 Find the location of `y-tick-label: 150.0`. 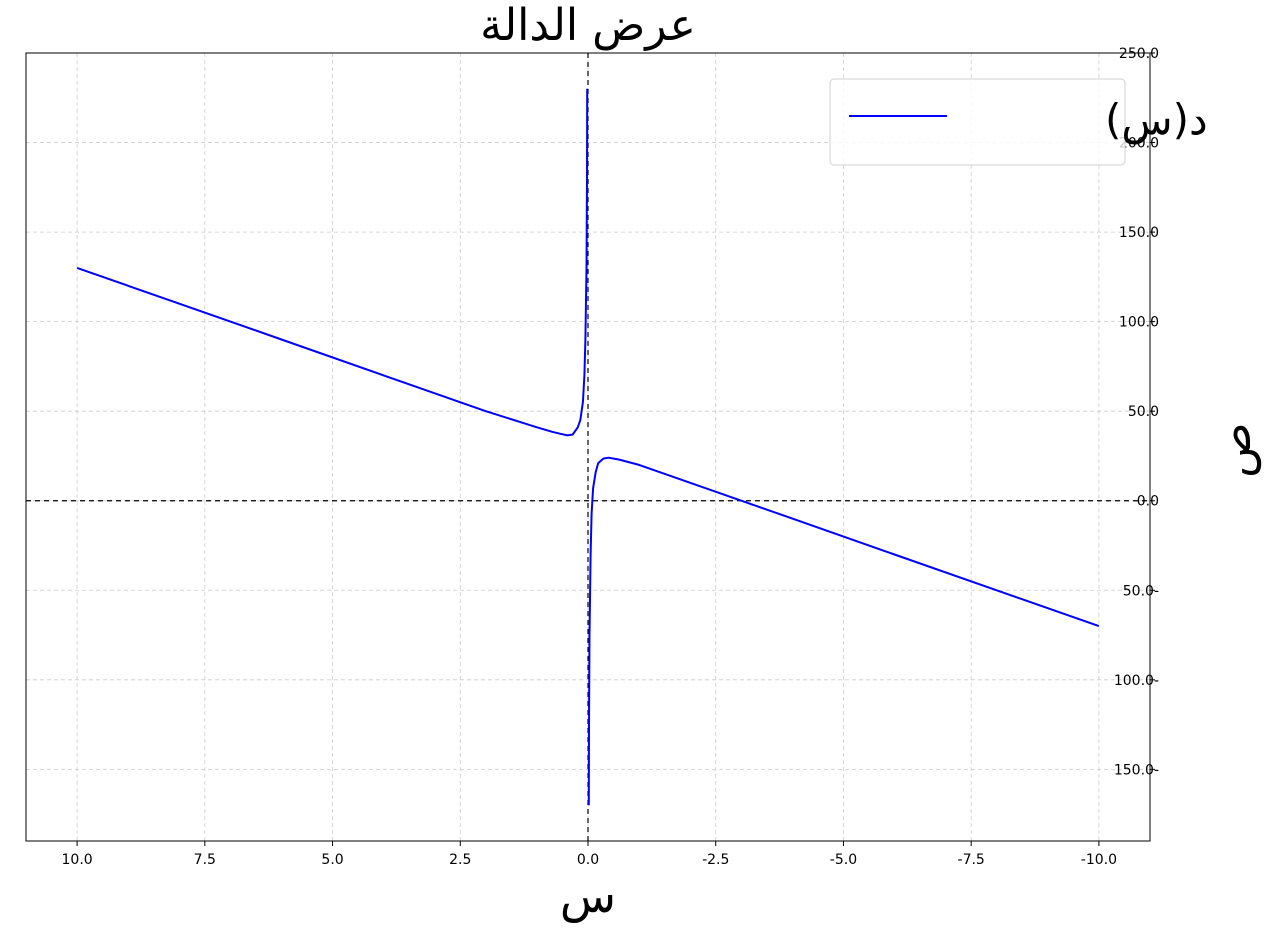

y-tick-label: 150.0 is located at coordinates (1139, 233).